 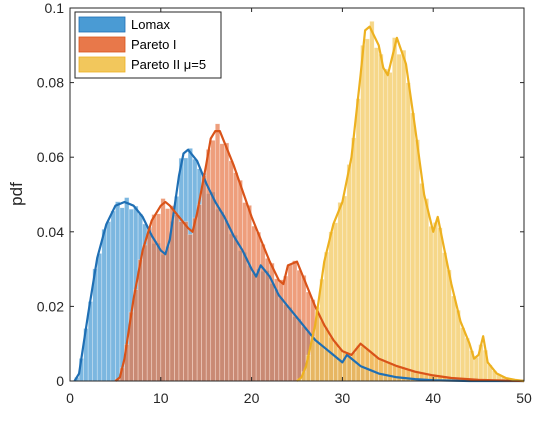 What do you see at coordinates (433, 398) in the screenshot?
I see `x-tick-label: 40` at bounding box center [433, 398].